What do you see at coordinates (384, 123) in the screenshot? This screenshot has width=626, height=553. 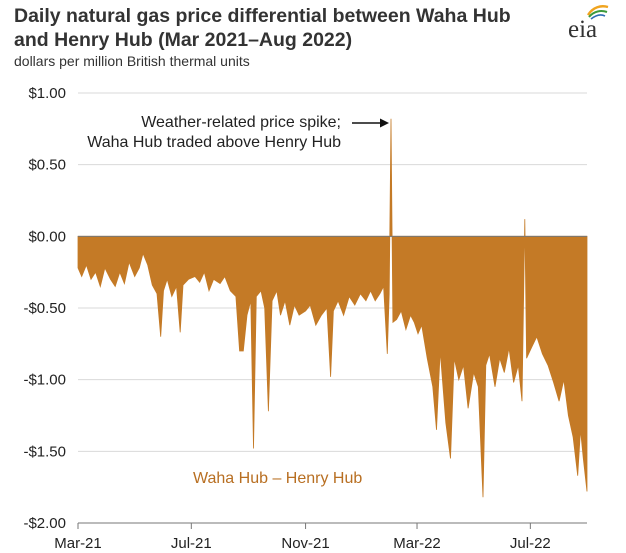 I see `annotation-arrow-head` at bounding box center [384, 123].